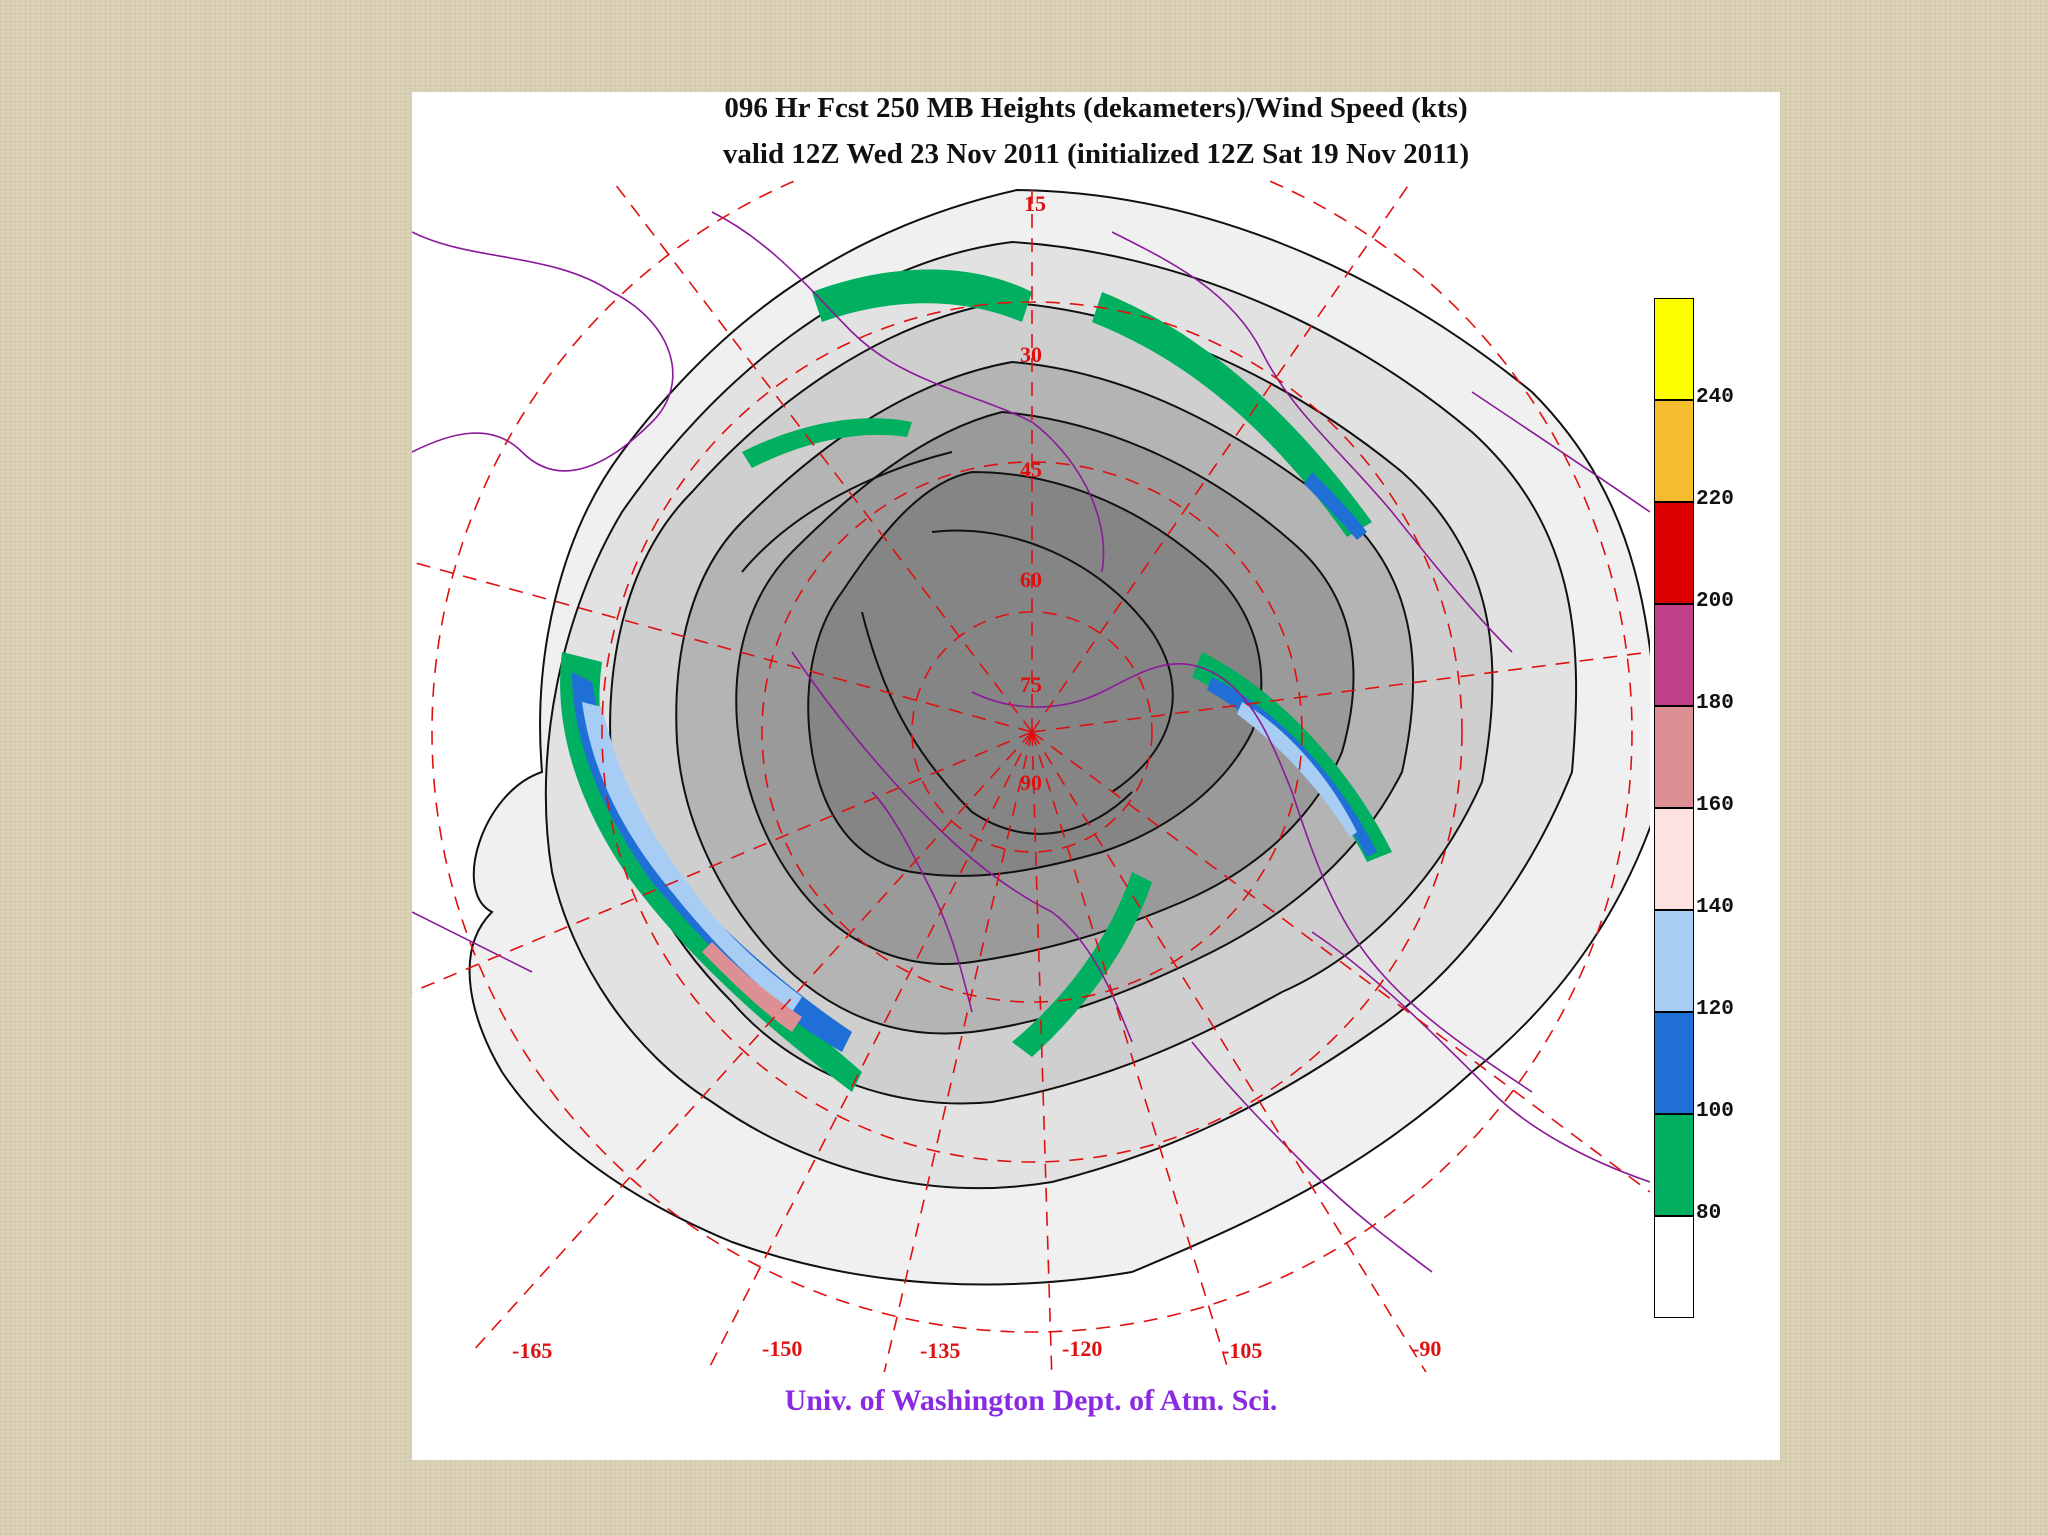  I want to click on wind-speed-colorbar: 240 220 200 180 160 140 120 100 80, so click(1704, 811).